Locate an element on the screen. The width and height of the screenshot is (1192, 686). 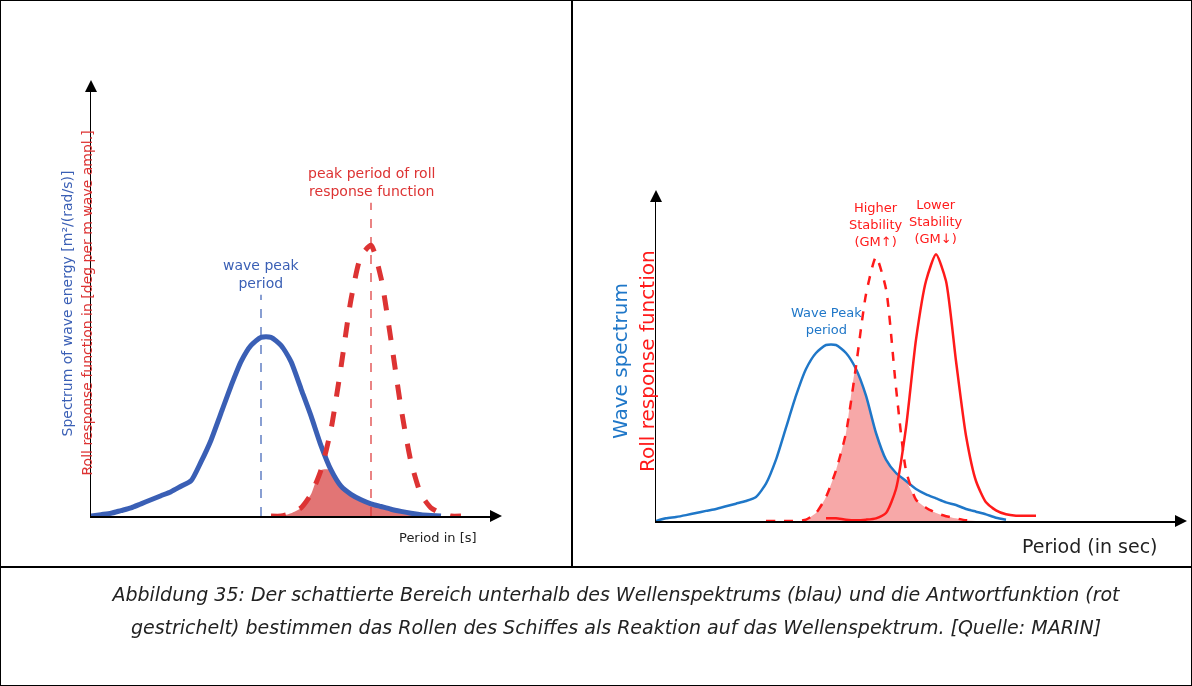
text: Abbildung 35: Der schattierte Bereich unterhalb des Wellenspektrums (blau) und die Antwortfunktion (rot gestrichelt) bestimmen das Rollen des Schiffes als Reaktion auf das Wellenspektrum. [Quelle: MARIN] is located at coordinates (615, 611).